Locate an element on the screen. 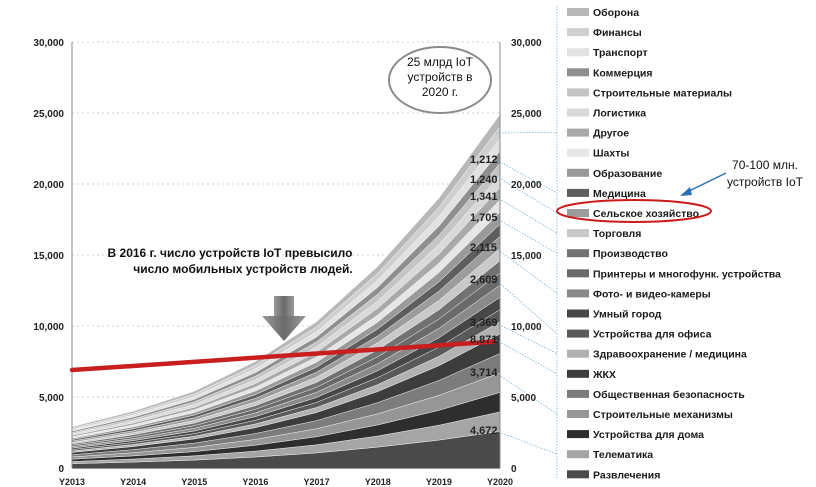 The width and height of the screenshot is (816, 487). mobile-devices-trend-line is located at coordinates (283, 356).